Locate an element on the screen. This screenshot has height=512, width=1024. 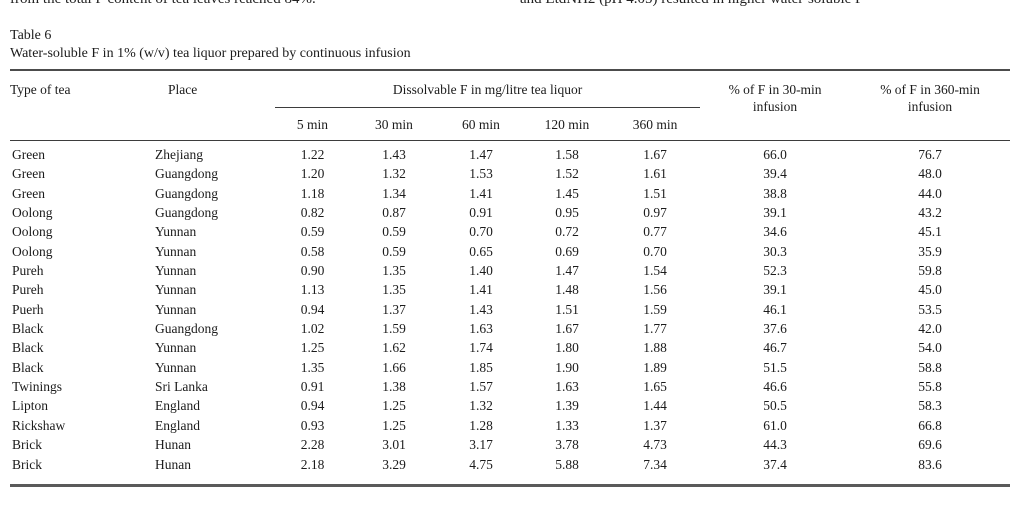
cell-5min: 2.28 is located at coordinates (312, 445).